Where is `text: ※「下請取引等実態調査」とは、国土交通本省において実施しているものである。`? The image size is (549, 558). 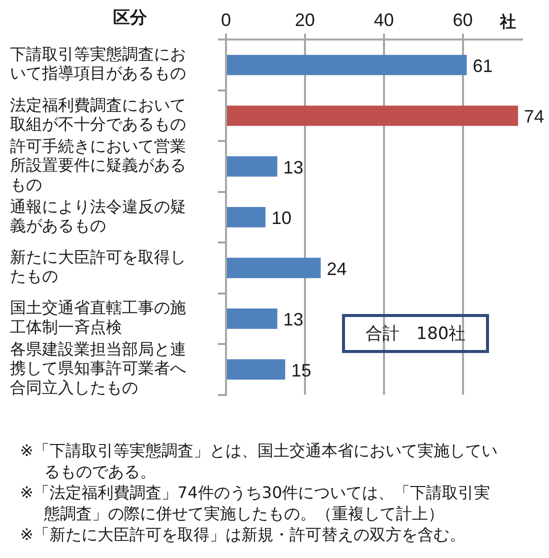 text: ※「下請取引等実態調査」とは、国土交通本省において実施しているものである。 is located at coordinates (259, 461).